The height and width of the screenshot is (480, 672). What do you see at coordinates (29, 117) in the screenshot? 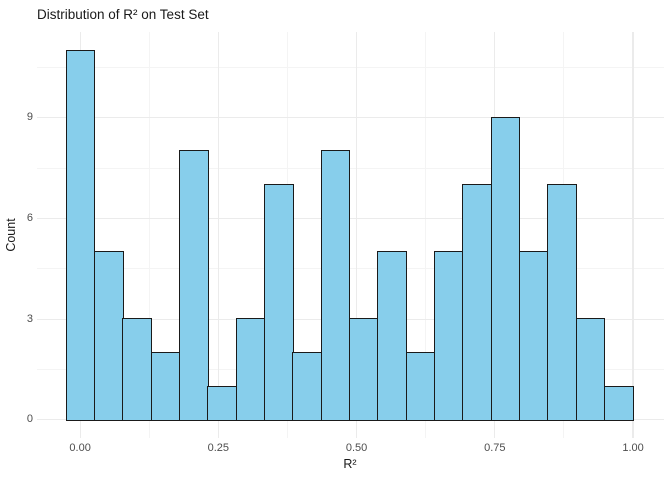
I see `y-tick-label: 9` at bounding box center [29, 117].